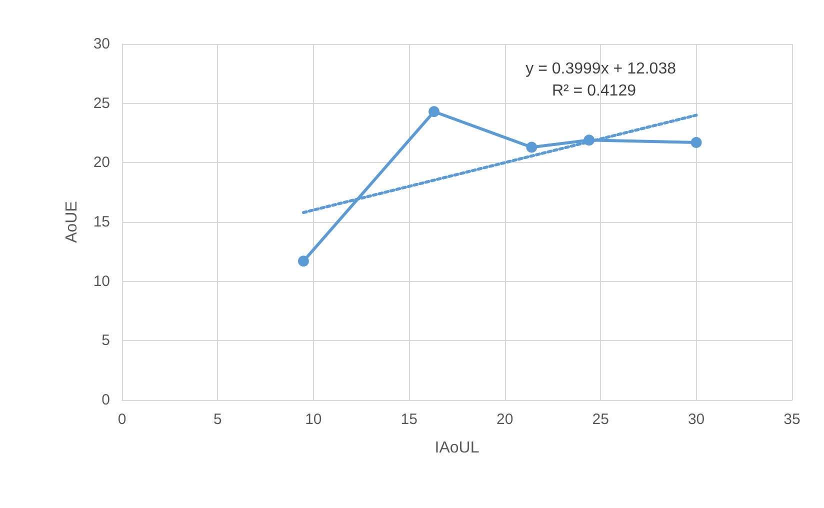 This screenshot has height=508, width=824. Describe the element at coordinates (122, 419) in the screenshot. I see `x-tick-label: 0` at that location.